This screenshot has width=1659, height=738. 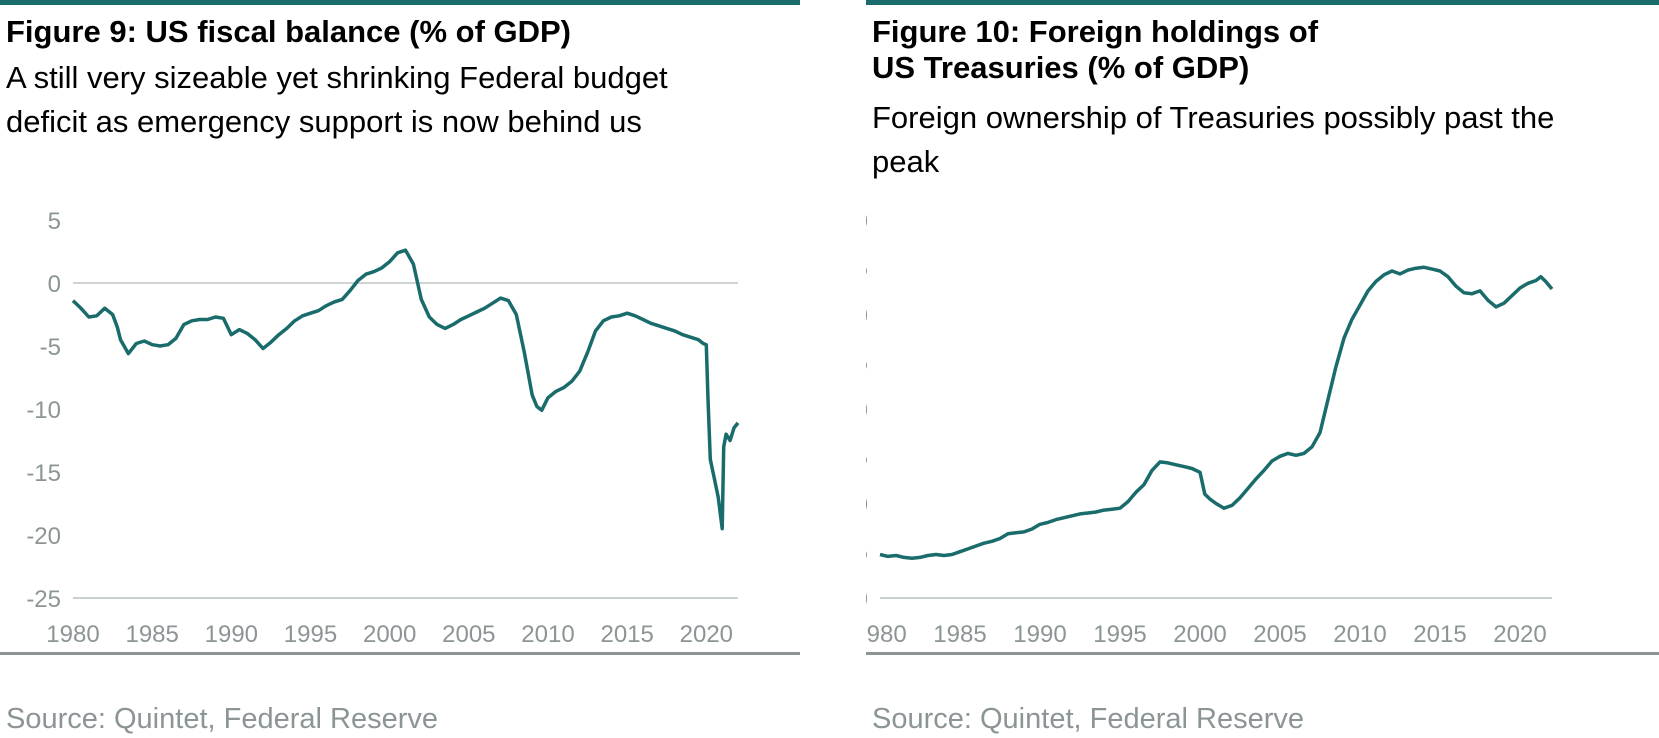 I want to click on y-tick-label: 10, so click(x=867, y=505).